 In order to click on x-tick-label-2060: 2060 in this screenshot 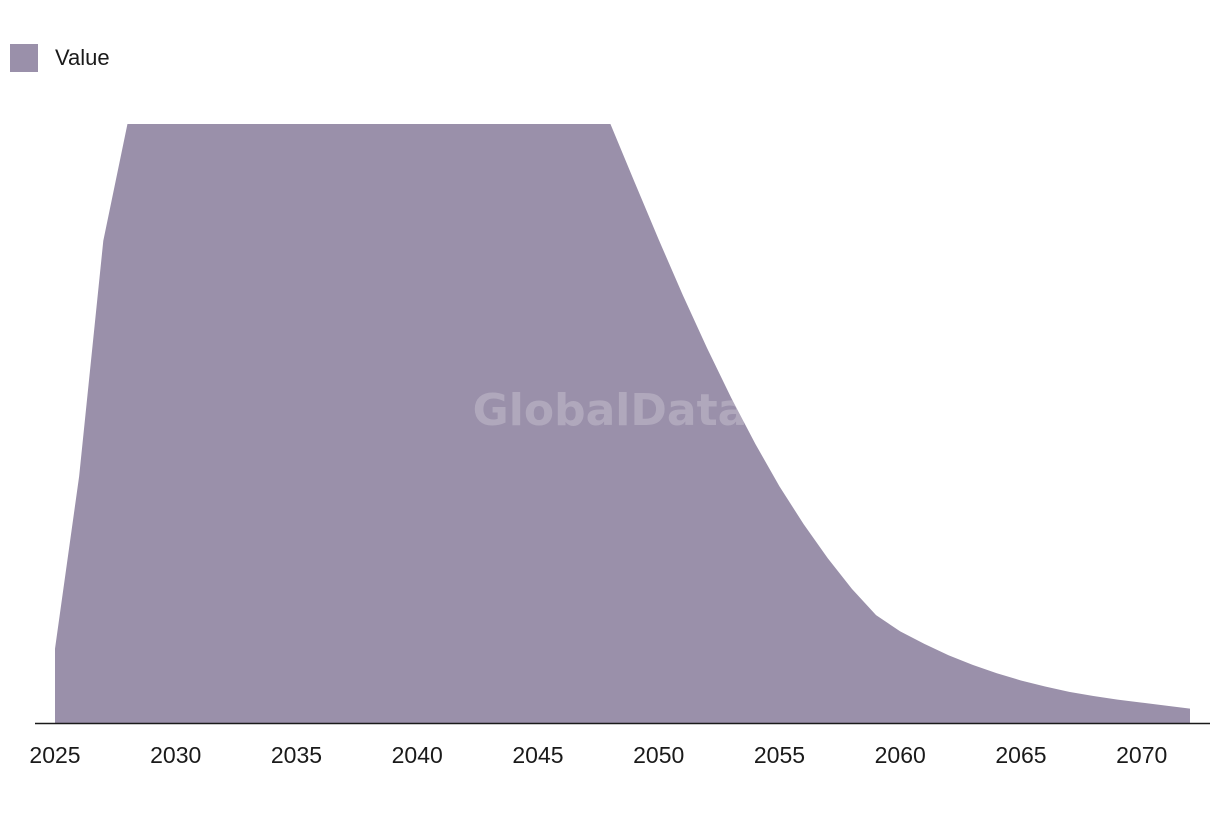, I will do `click(900, 755)`.